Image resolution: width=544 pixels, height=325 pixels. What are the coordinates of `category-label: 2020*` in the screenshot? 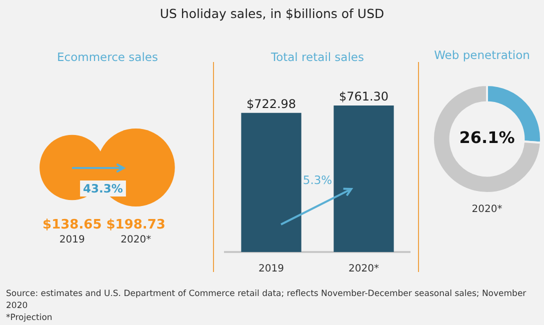 It's located at (136, 240).